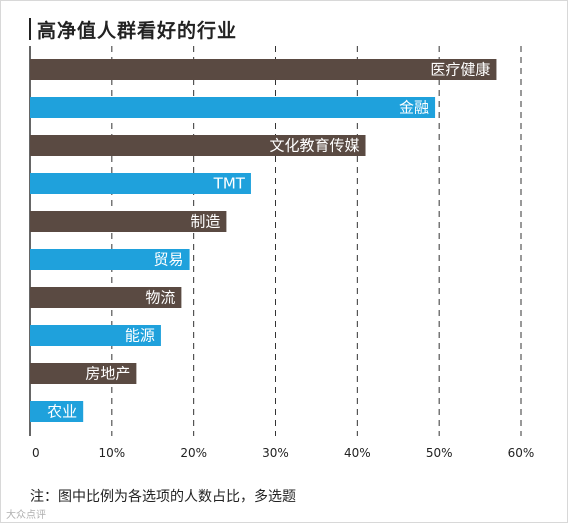 Image resolution: width=568 pixels, height=523 pixels. I want to click on bar-label: TMT, so click(229, 184).